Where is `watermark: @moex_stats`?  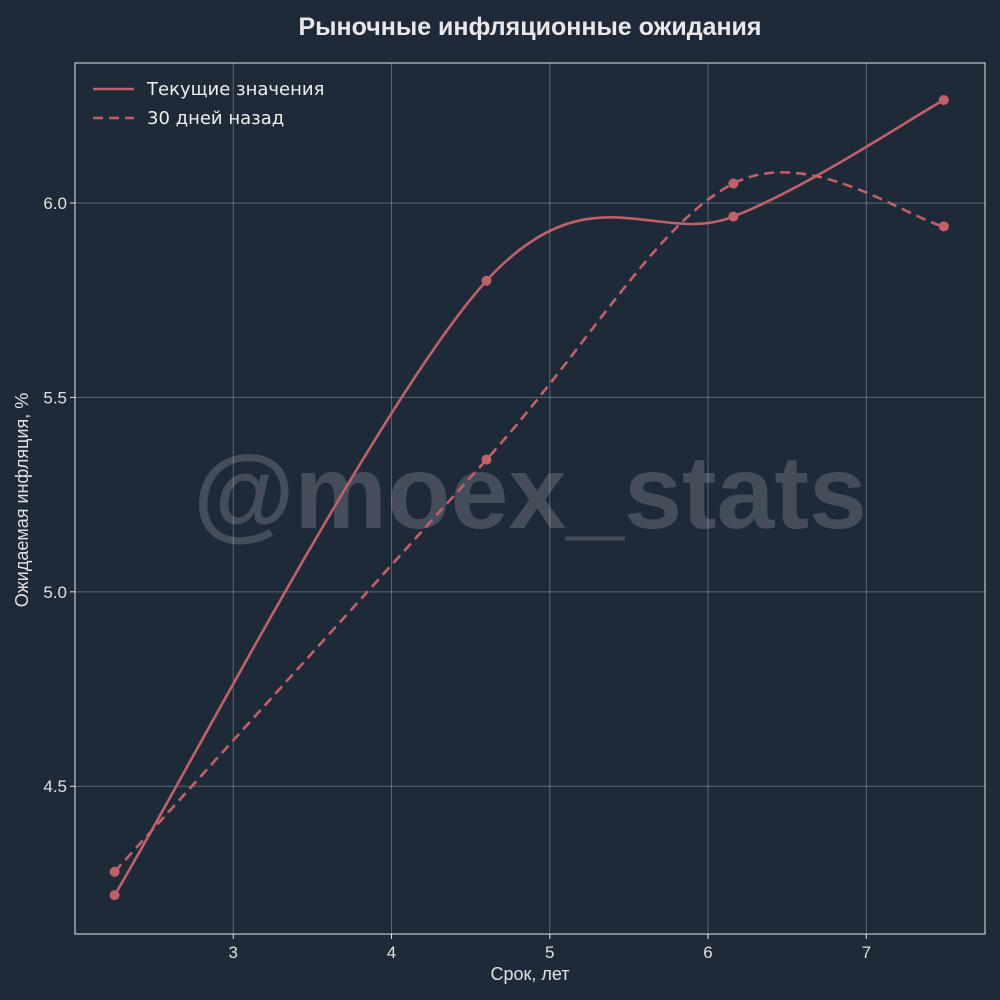
watermark: @moex_stats is located at coordinates (530, 493).